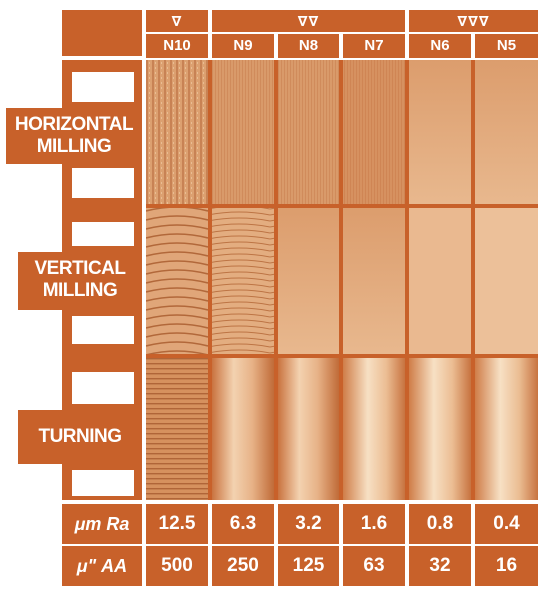 The width and height of the screenshot is (549, 591). Describe the element at coordinates (243, 132) in the screenshot. I see `sample-horizontal-n9` at that location.